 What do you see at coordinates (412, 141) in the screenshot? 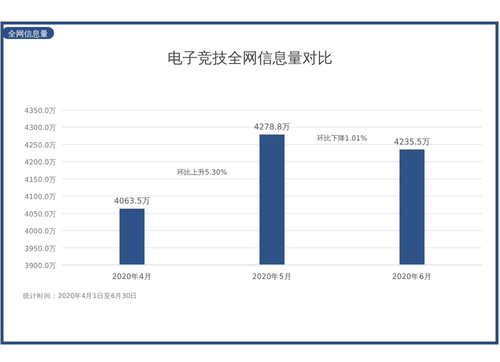
I see `data-label: 4235.5万` at bounding box center [412, 141].